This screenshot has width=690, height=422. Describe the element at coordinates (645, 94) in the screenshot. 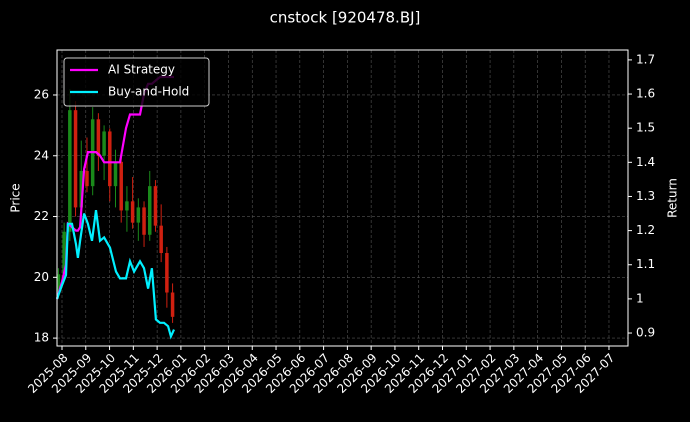

I see `y2-tick-label: 1.6` at that location.